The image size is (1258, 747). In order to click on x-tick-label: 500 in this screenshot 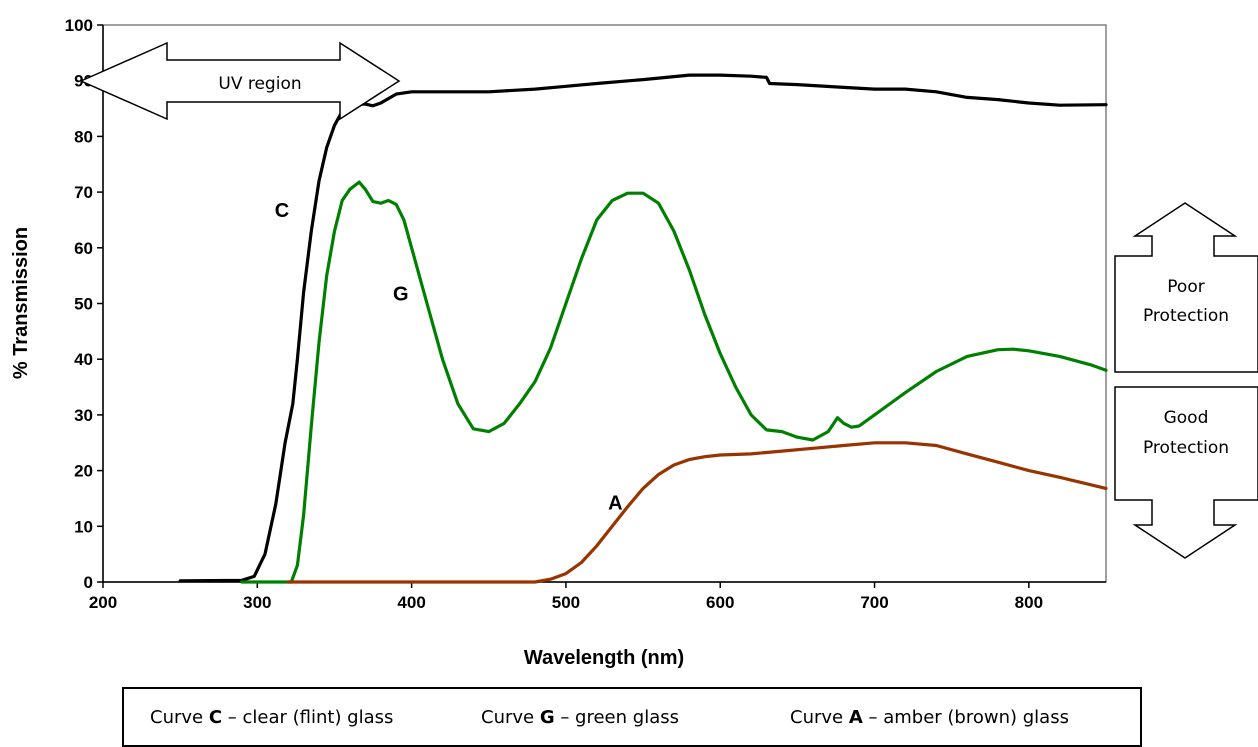, I will do `click(566, 602)`.